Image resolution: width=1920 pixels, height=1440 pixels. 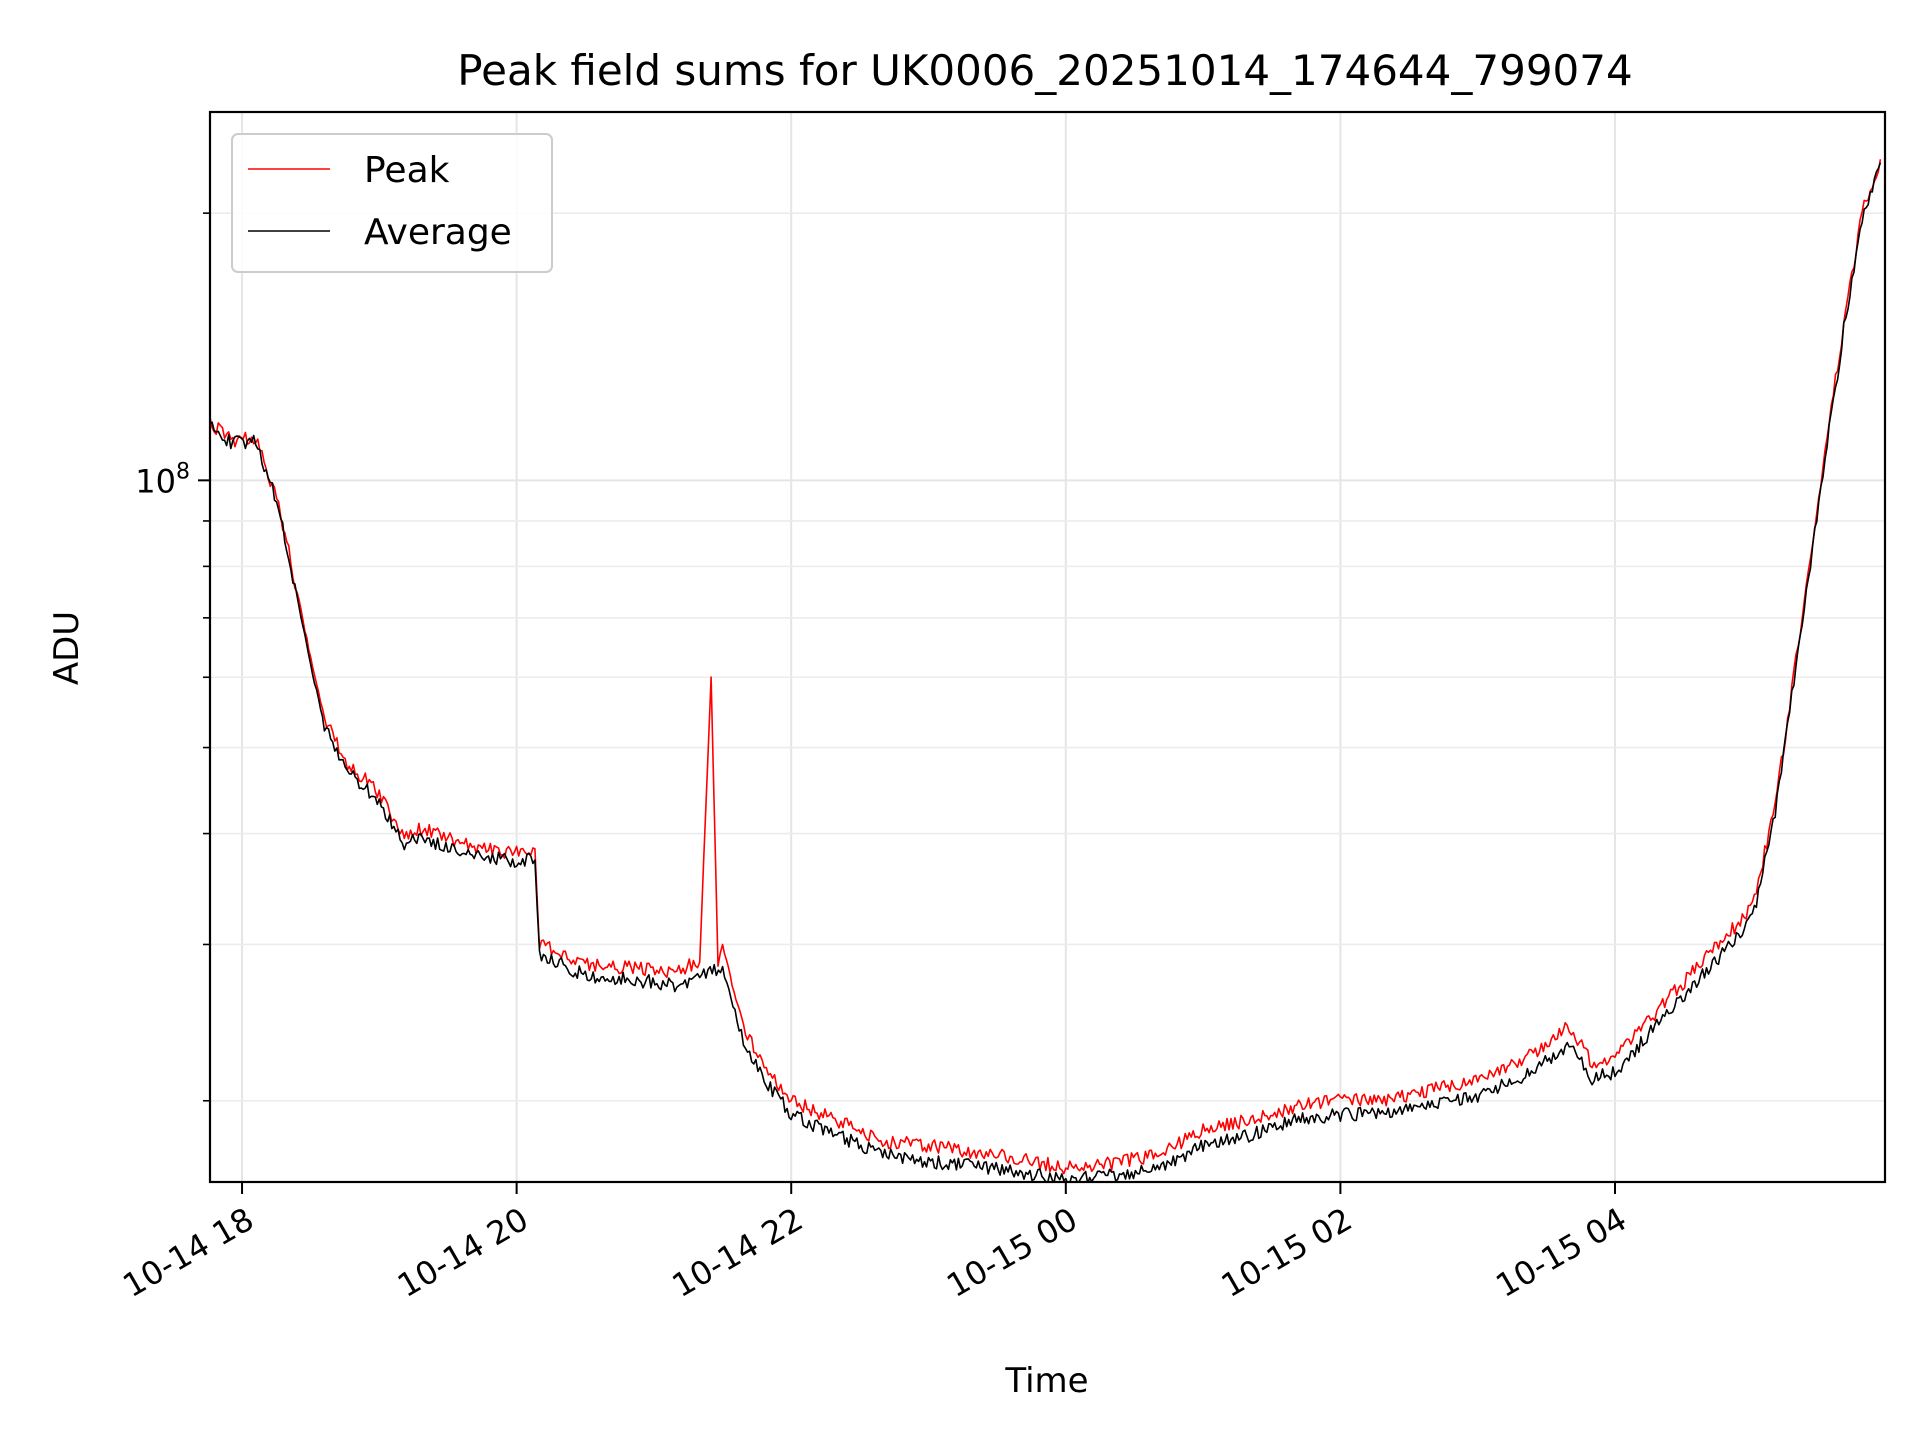 What do you see at coordinates (438, 232) in the screenshot?
I see `legend-label-average: Average` at bounding box center [438, 232].